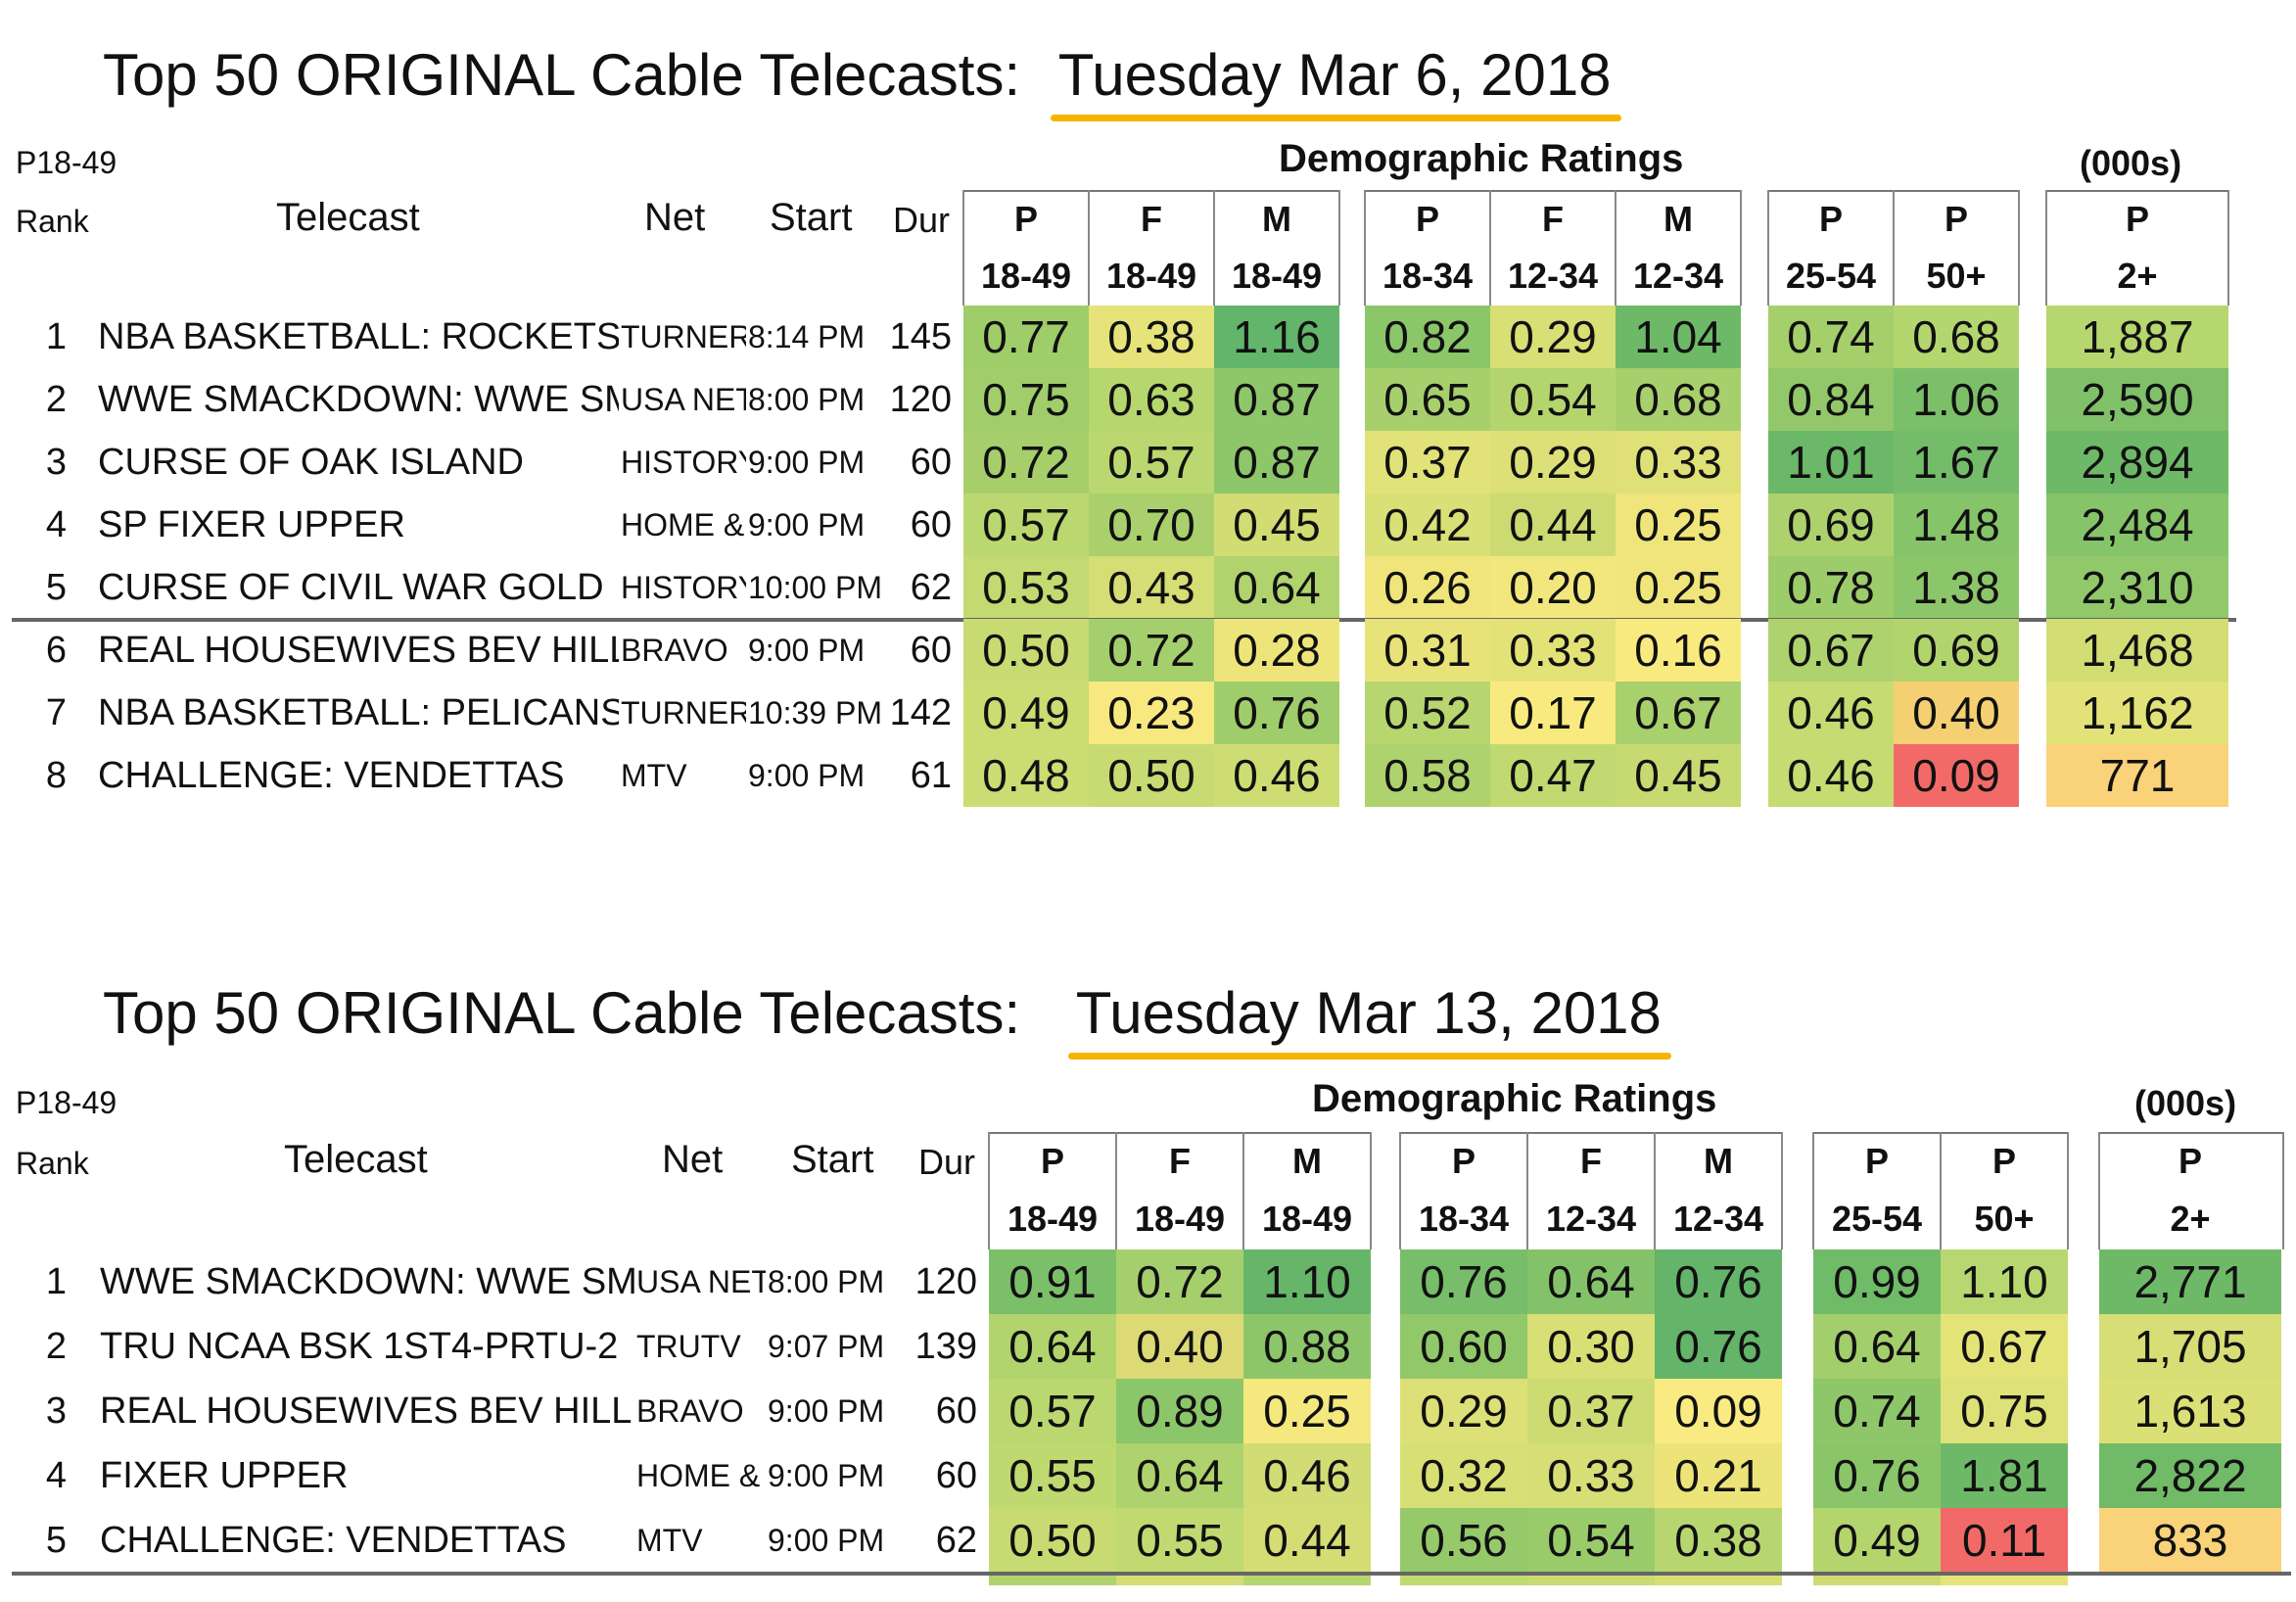  I want to click on rating-cell: 2,310, so click(2137, 587).